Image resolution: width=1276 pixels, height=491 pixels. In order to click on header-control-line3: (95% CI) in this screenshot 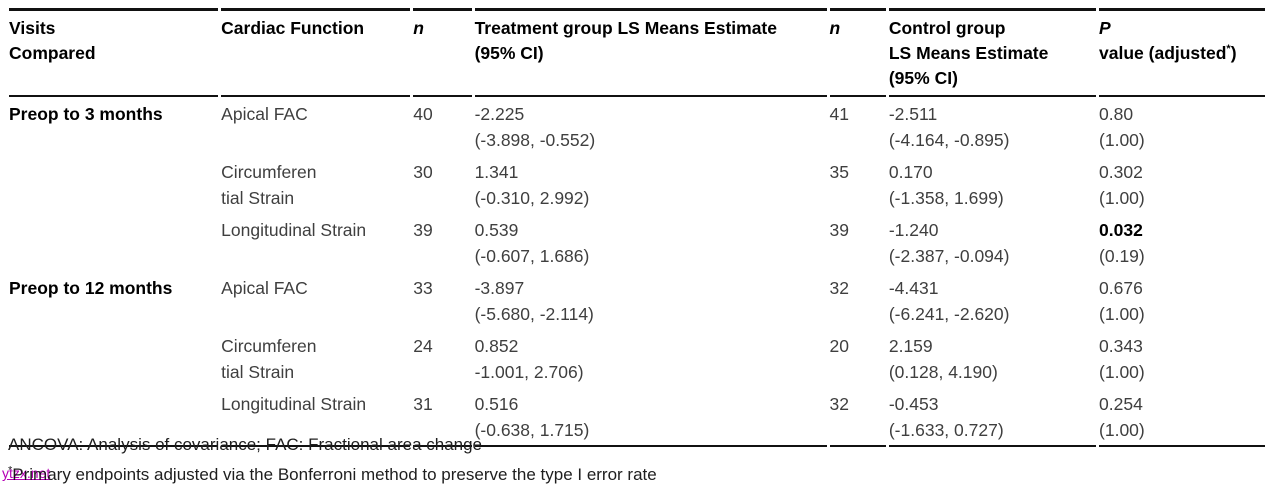, I will do `click(923, 78)`.